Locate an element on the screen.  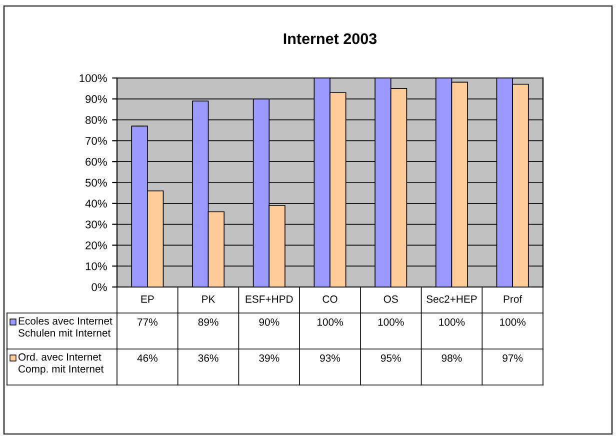
data-label: 98% is located at coordinates (452, 358).